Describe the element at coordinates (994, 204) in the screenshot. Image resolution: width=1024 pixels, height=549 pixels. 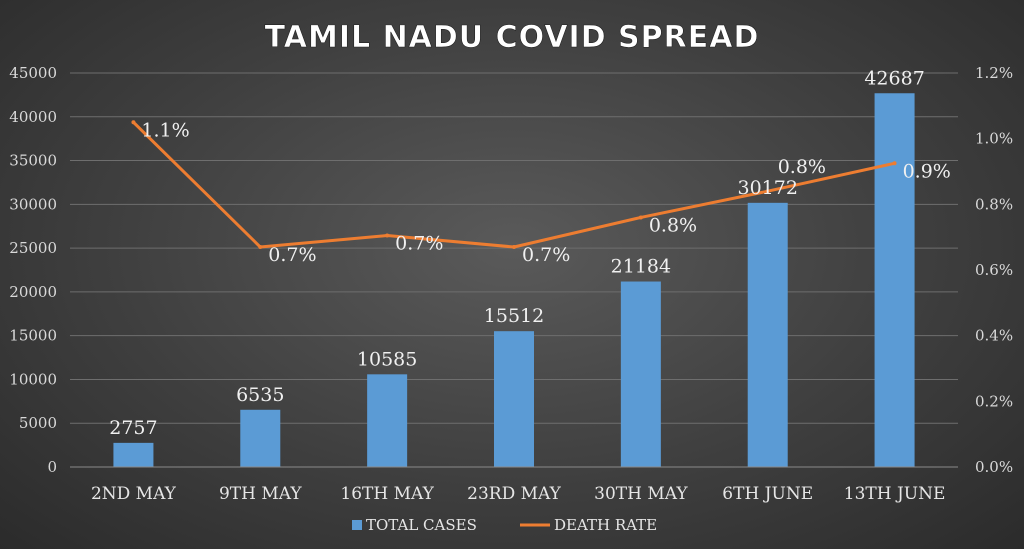
I see `y-right-tick-label: 0.8%` at that location.